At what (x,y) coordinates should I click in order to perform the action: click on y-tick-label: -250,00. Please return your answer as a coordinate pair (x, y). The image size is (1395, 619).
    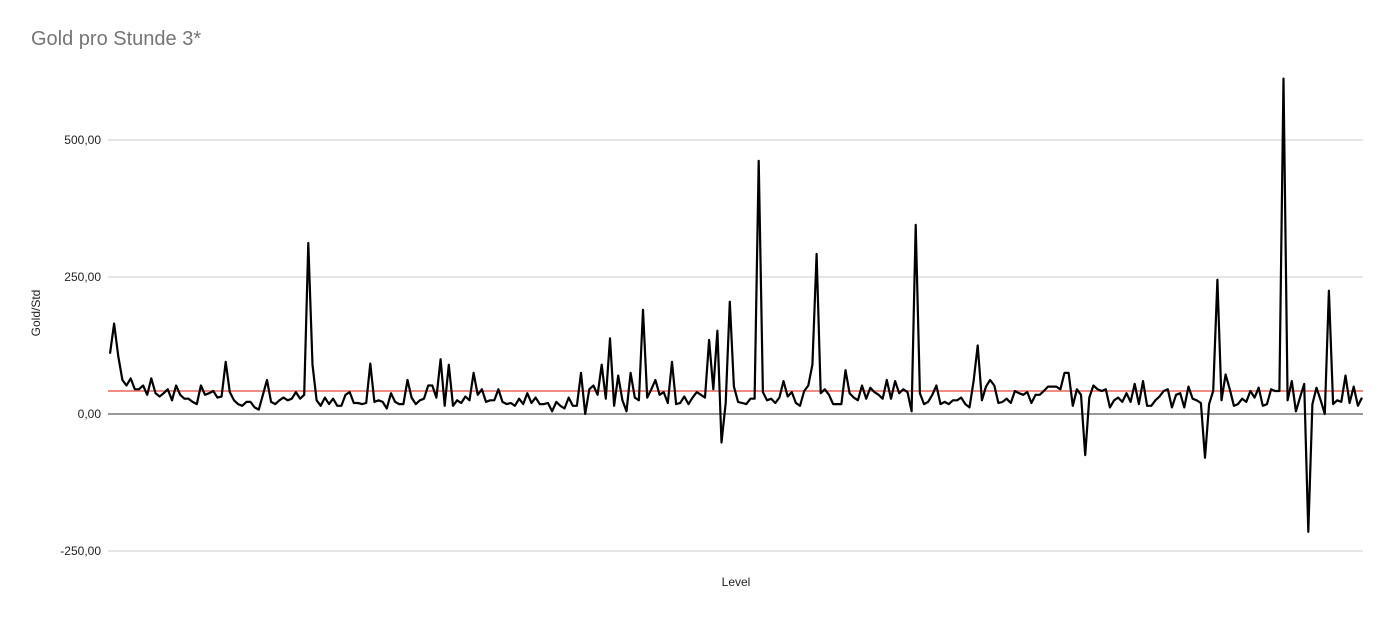
    Looking at the image, I should click on (80, 551).